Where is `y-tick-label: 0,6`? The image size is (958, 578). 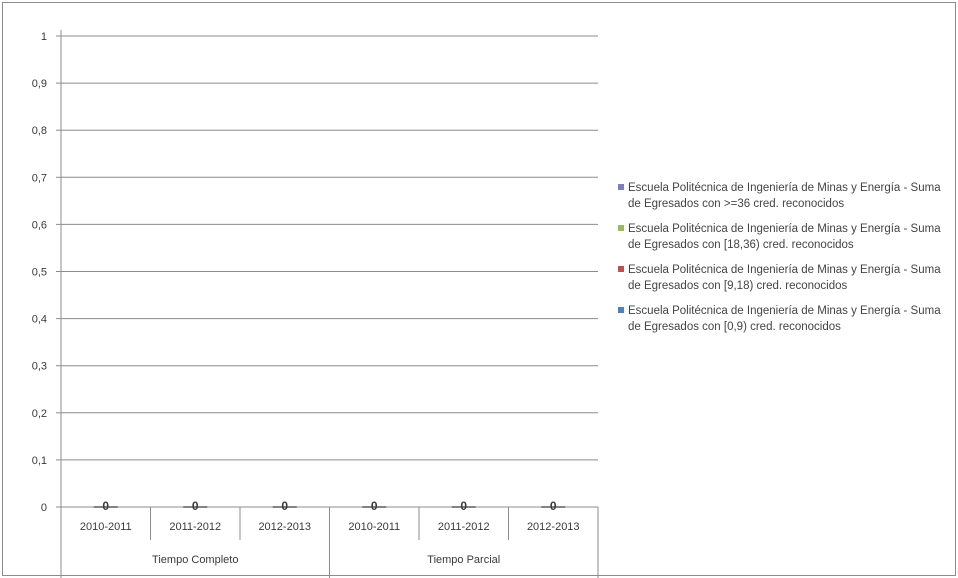
y-tick-label: 0,6 is located at coordinates (39, 225).